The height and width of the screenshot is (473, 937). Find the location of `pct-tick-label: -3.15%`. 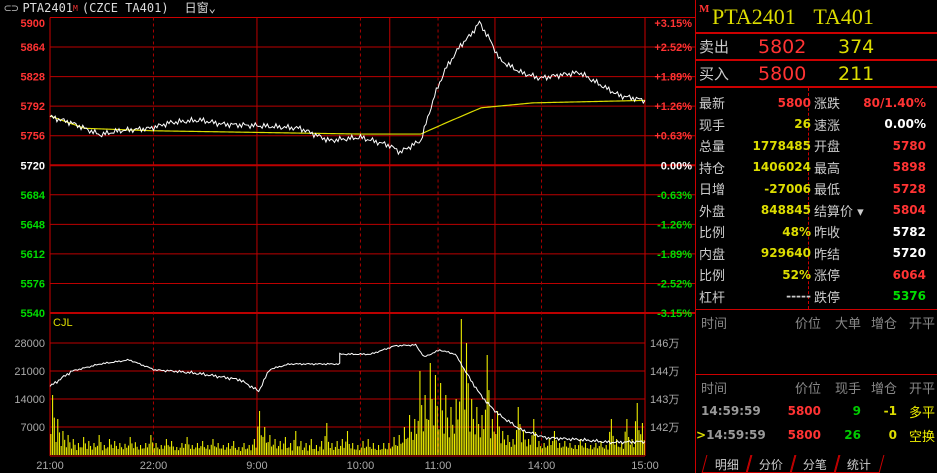

pct-tick-label: -3.15% is located at coordinates (674, 314).